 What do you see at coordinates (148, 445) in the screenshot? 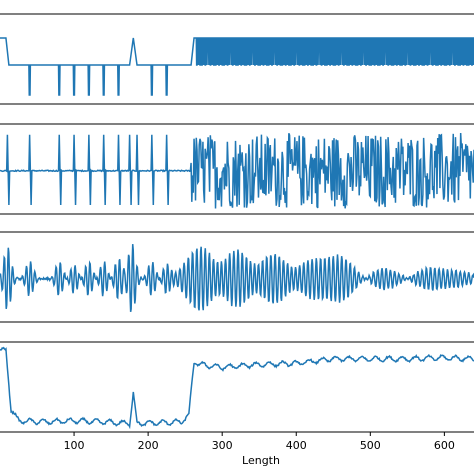
I see `x-tick-label-200: 200` at bounding box center [148, 445].